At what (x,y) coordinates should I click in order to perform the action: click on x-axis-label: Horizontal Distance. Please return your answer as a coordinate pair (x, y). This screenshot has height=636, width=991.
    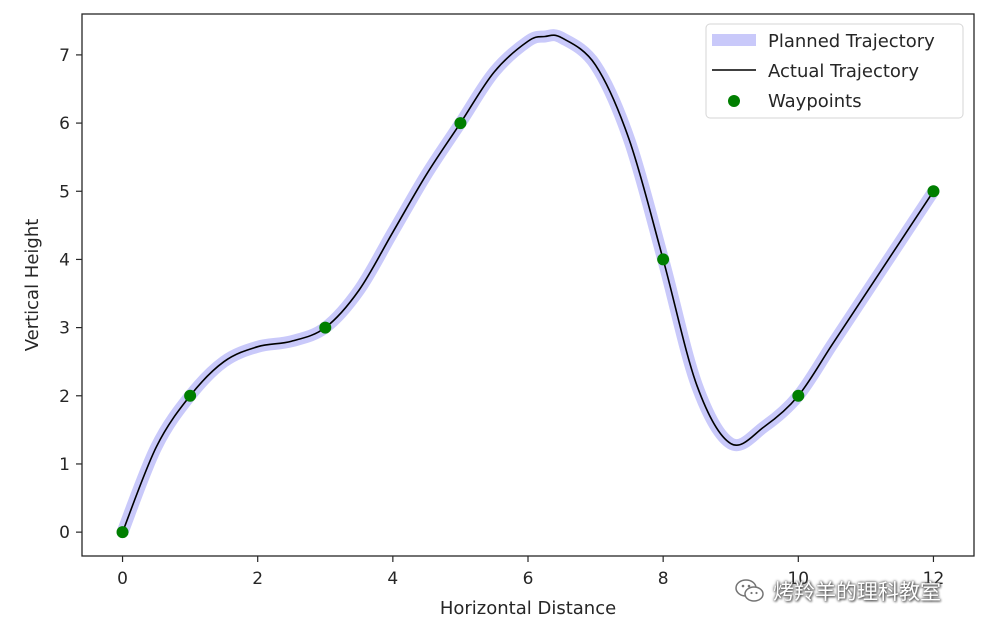
    Looking at the image, I should click on (528, 608).